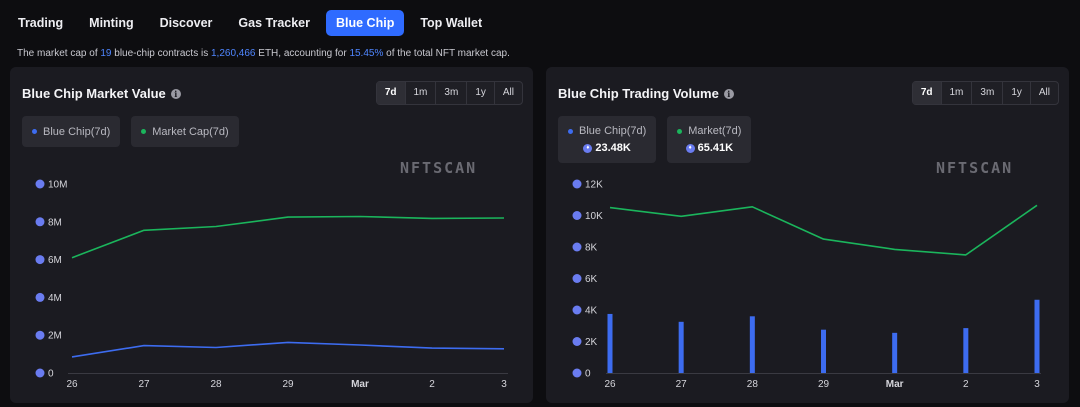  Describe the element at coordinates (106, 53) in the screenshot. I see `contract-count: 19` at that location.